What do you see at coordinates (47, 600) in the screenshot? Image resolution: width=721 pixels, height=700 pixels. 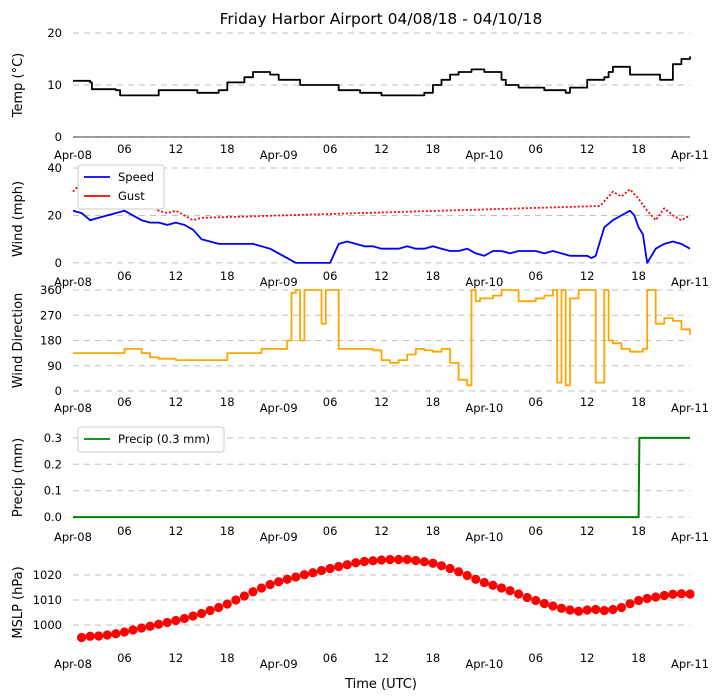 I see `y-tick-label: 1010` at bounding box center [47, 600].